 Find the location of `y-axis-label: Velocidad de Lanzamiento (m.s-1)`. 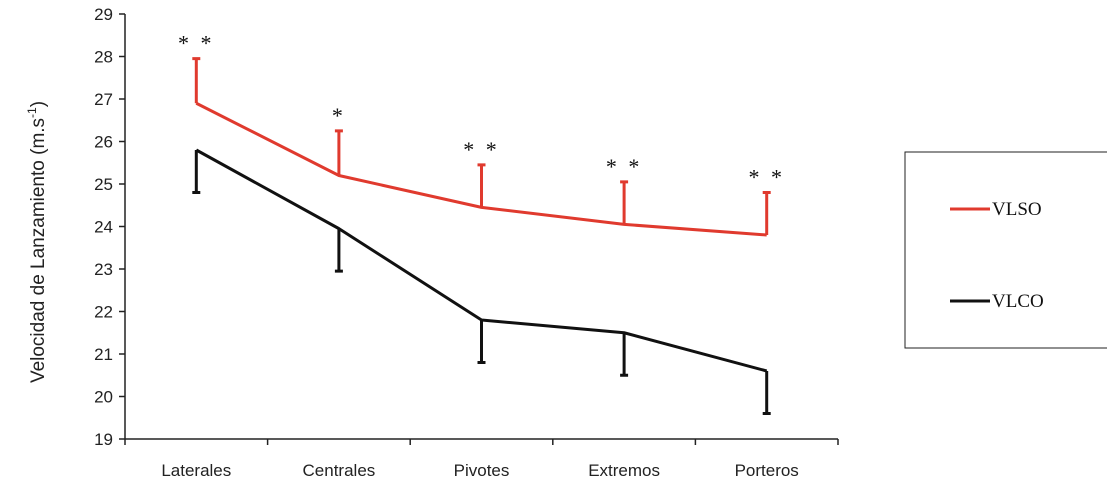

y-axis-label: Velocidad de Lanzamiento (m.s-1) is located at coordinates (37, 242).